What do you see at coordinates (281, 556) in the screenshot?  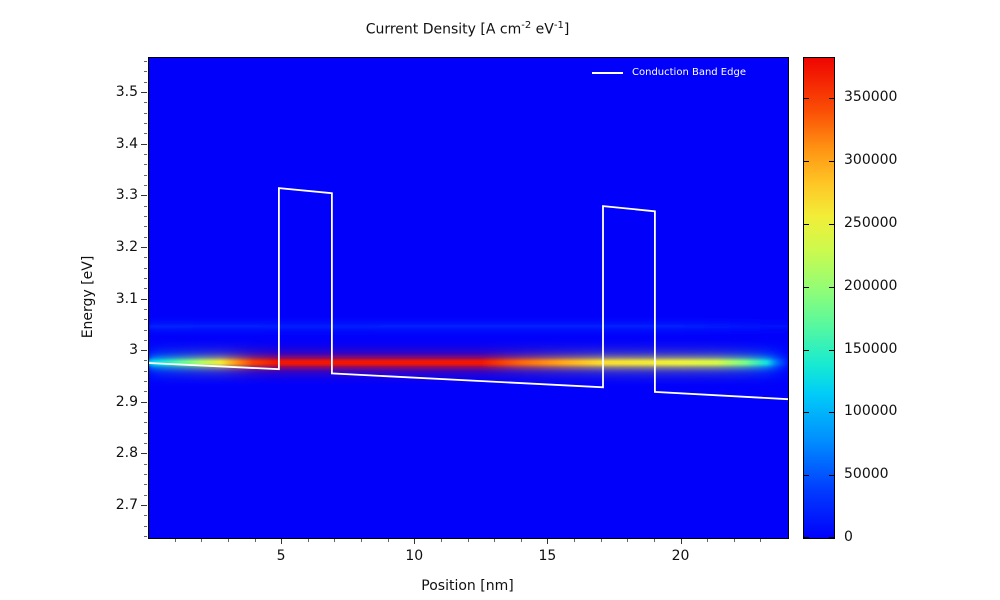 I see `x-tick-label: 5` at bounding box center [281, 556].